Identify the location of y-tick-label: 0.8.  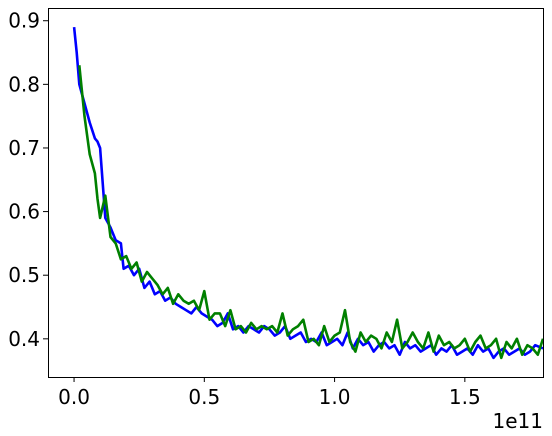
(24, 84).